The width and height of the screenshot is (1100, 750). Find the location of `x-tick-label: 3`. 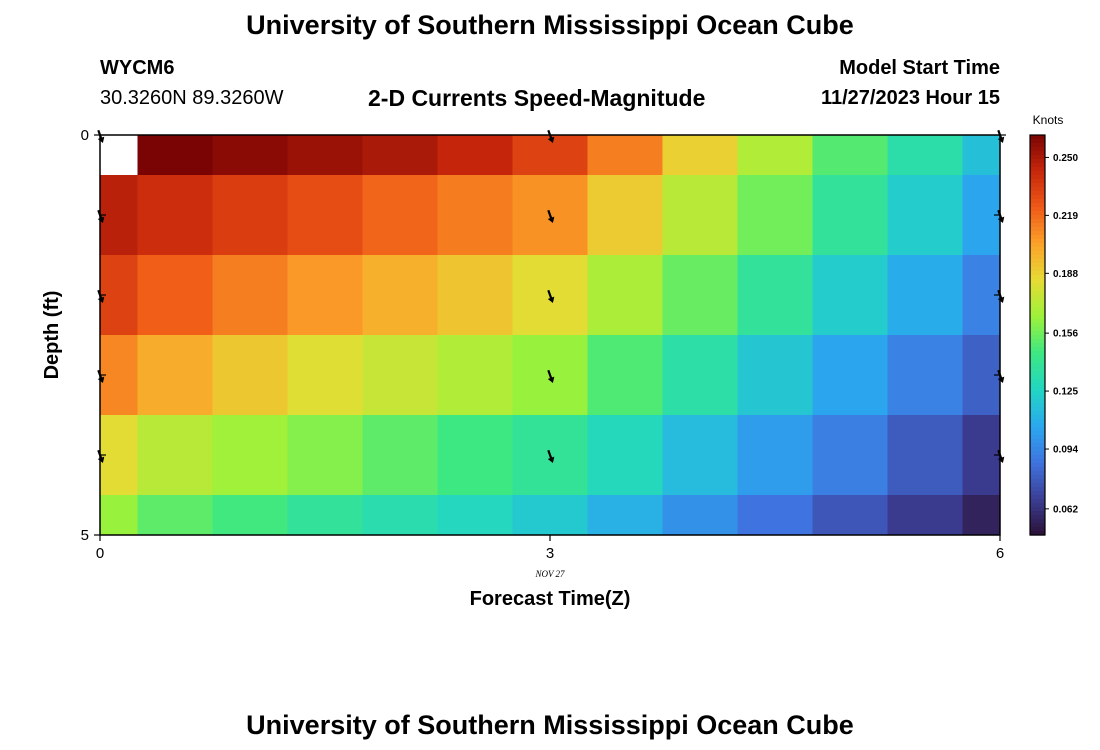

x-tick-label: 3 is located at coordinates (550, 553).